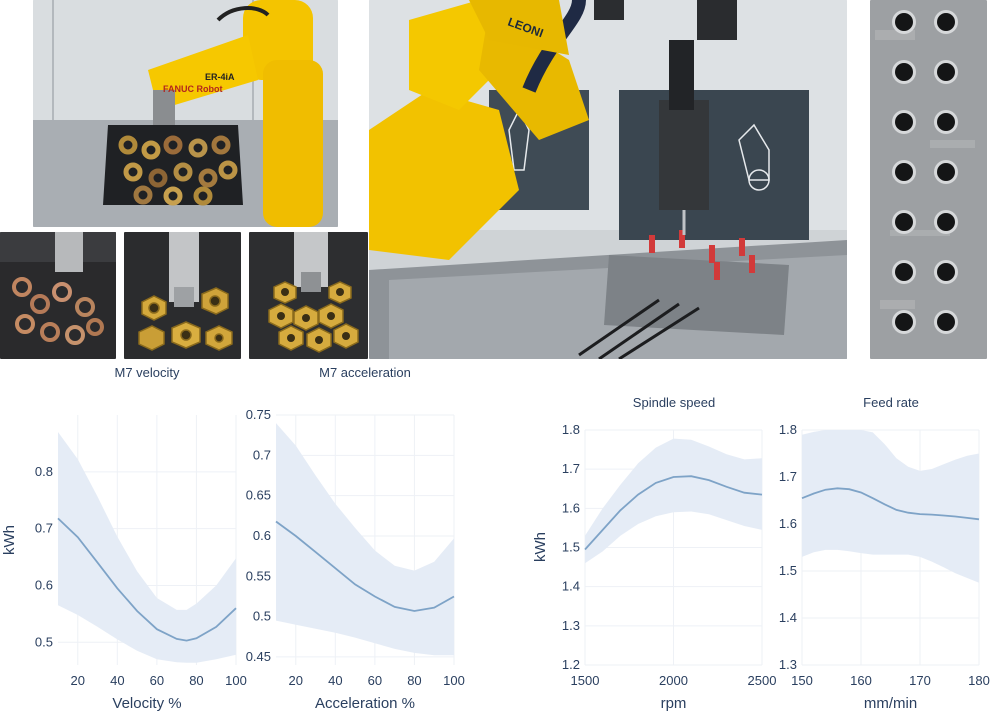 The height and width of the screenshot is (720, 1000). What do you see at coordinates (365, 703) in the screenshot?
I see `x-axis-label: Acceleration %` at bounding box center [365, 703].